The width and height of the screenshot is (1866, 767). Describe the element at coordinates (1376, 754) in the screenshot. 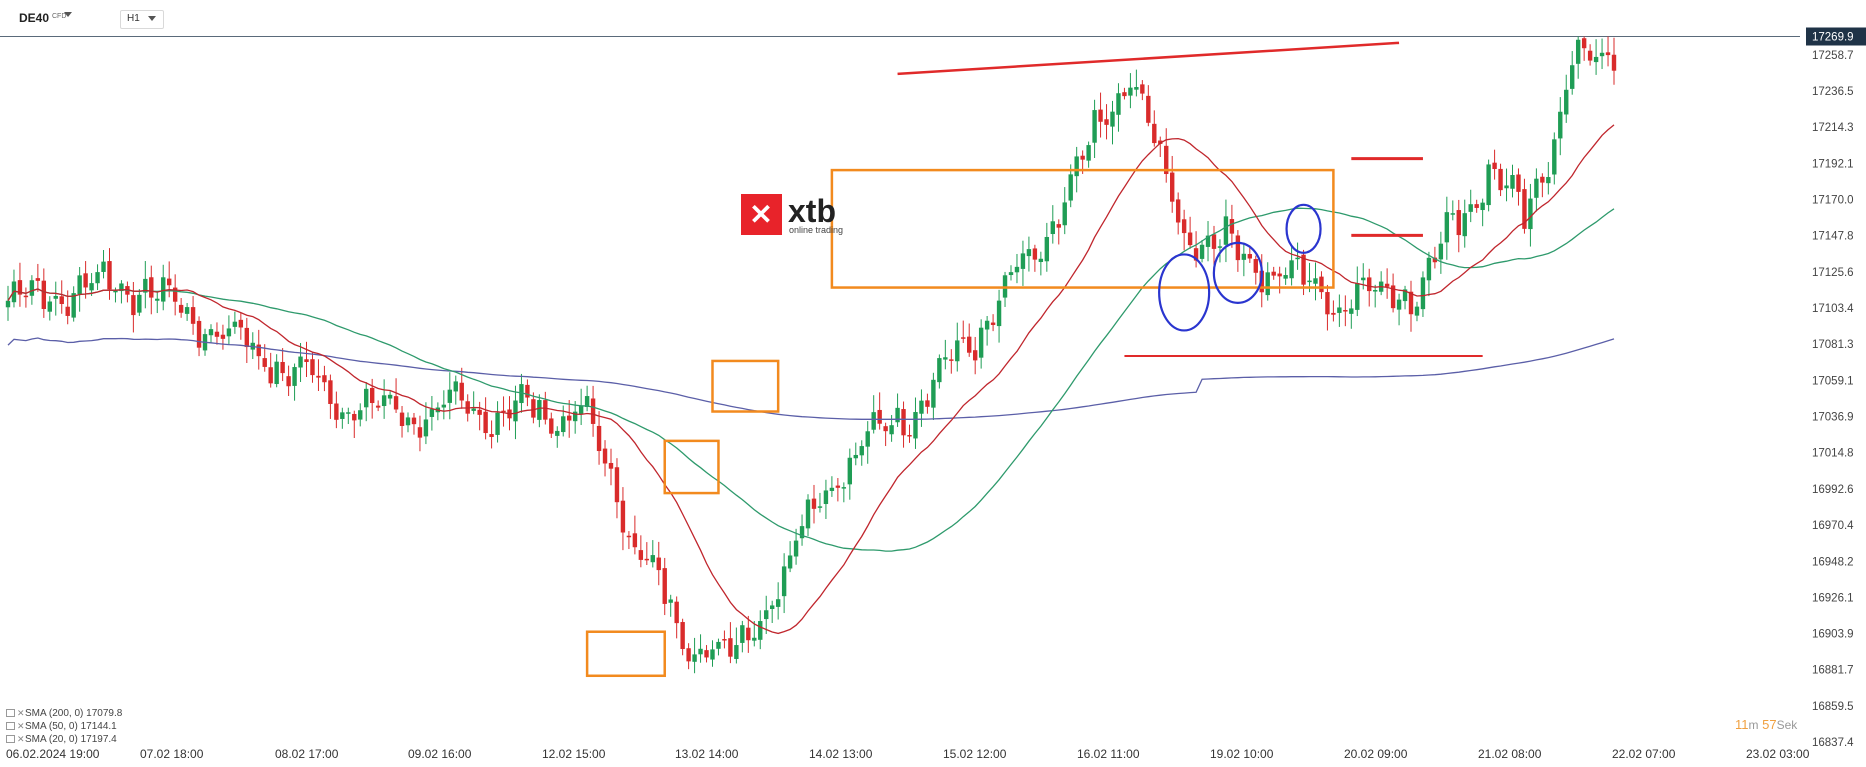

I see `x-tick-label: 20.02 09:00` at that location.